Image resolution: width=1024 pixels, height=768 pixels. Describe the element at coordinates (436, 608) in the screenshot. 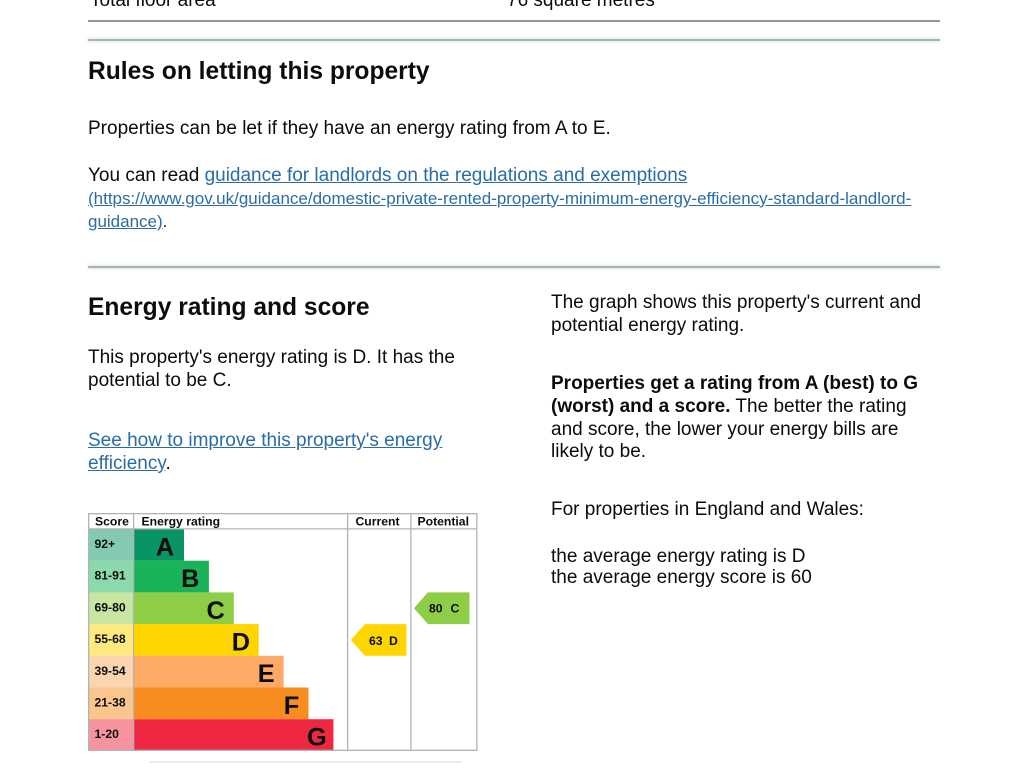

I see `svg-text: 80` at that location.